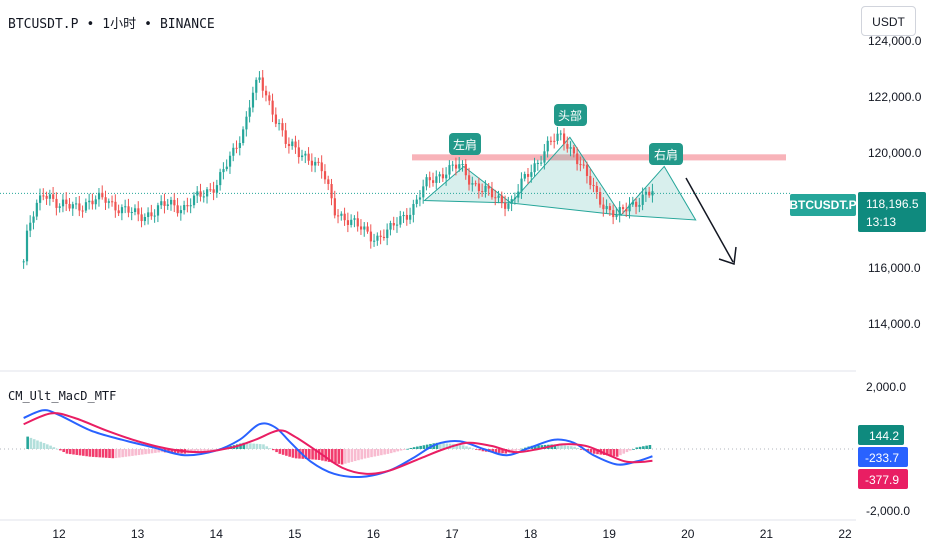 The image size is (932, 550). I want to click on macd-line, so click(338, 444).